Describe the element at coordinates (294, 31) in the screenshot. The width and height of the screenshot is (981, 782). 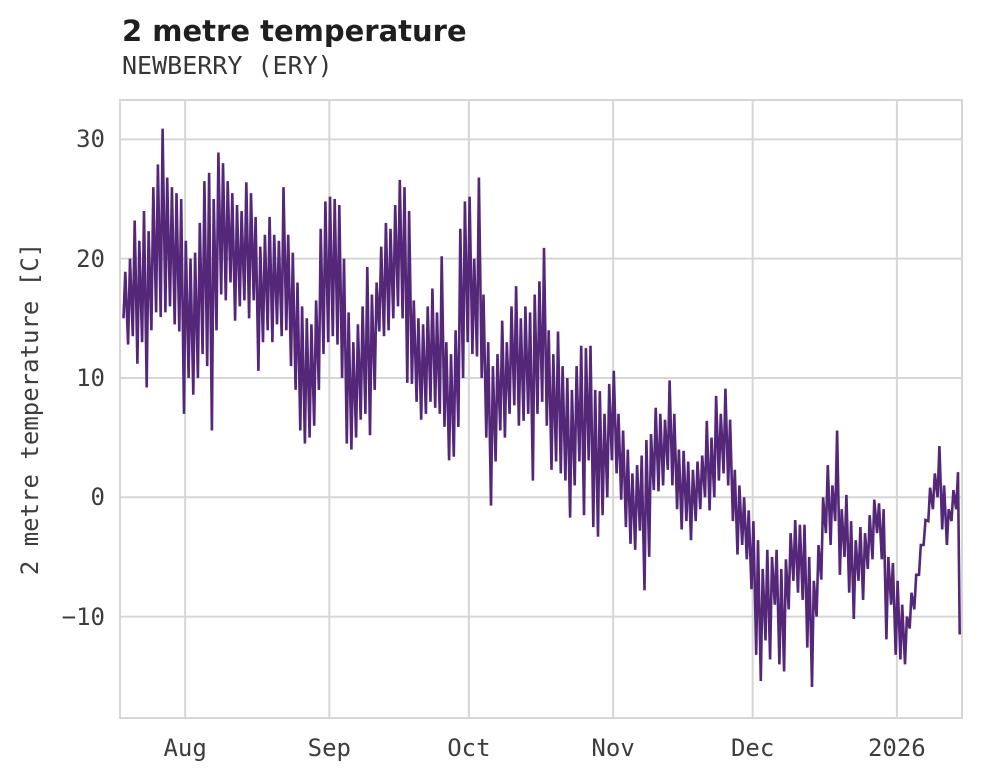
I see `chart-title: 2 metre temperature` at that location.